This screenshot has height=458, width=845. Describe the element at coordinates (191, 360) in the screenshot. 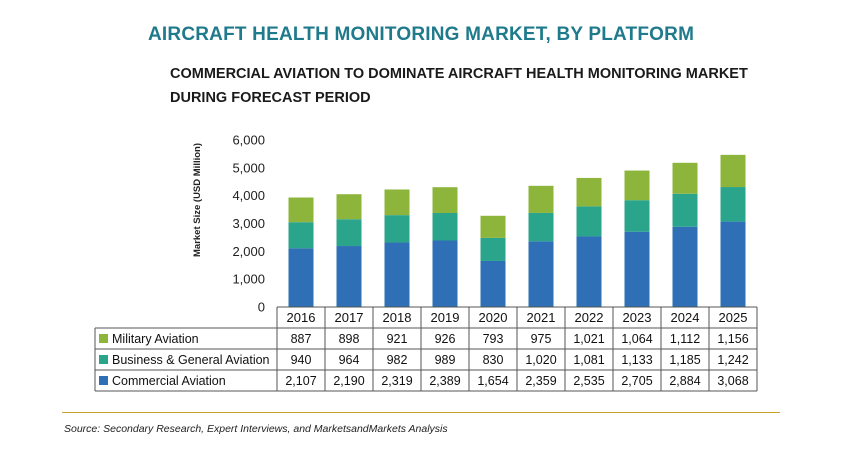

I see `legend-label: Business & General Aviation` at that location.